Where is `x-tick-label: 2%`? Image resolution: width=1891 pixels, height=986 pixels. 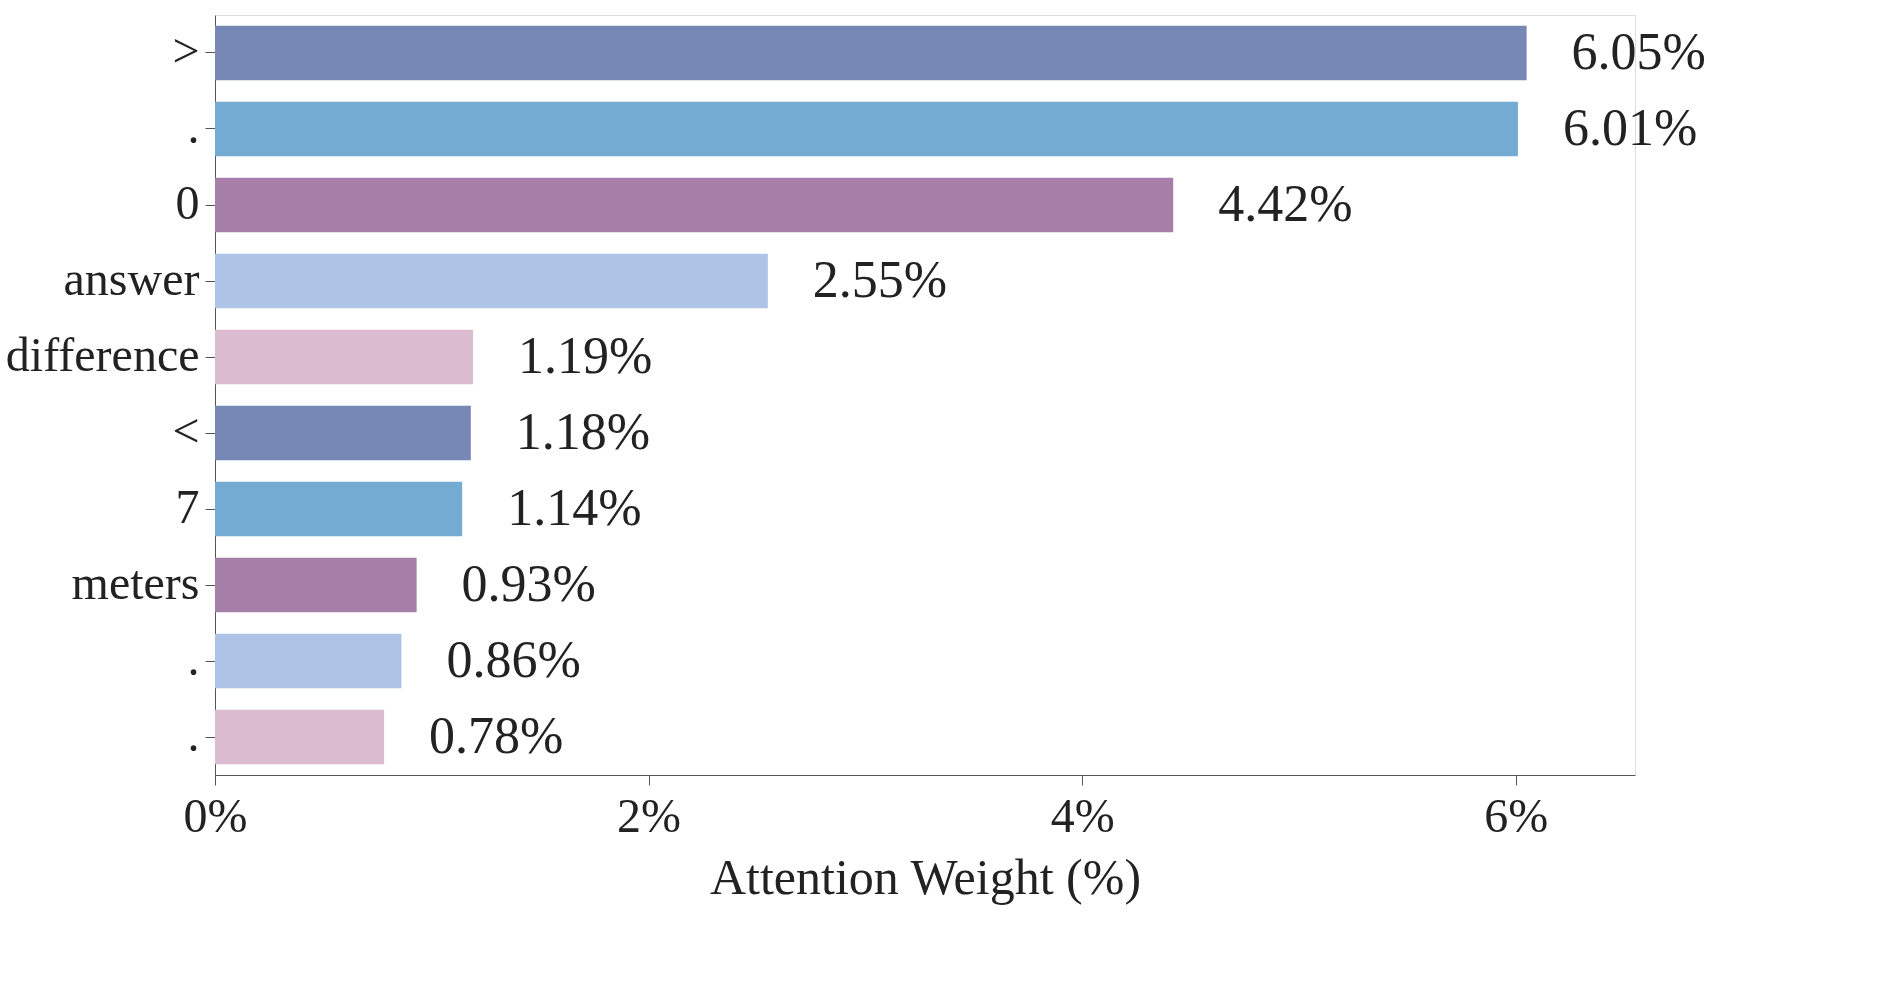 x-tick-label: 2% is located at coordinates (649, 815).